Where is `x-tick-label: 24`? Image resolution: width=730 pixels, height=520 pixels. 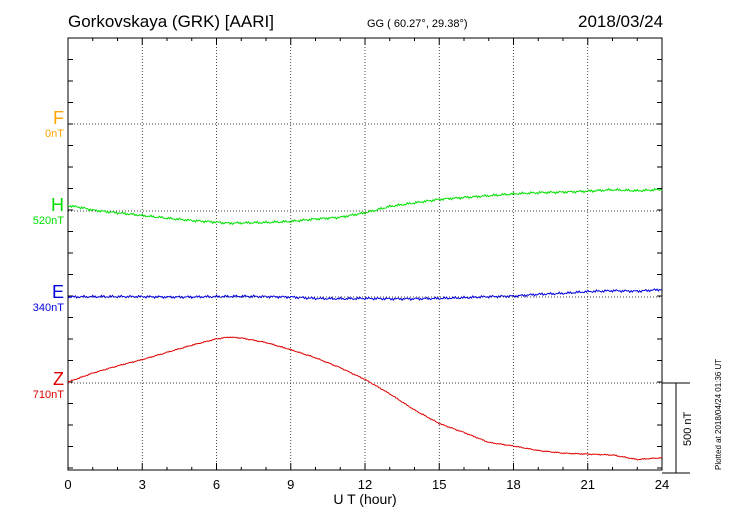 x-tick-label: 24 is located at coordinates (662, 484).